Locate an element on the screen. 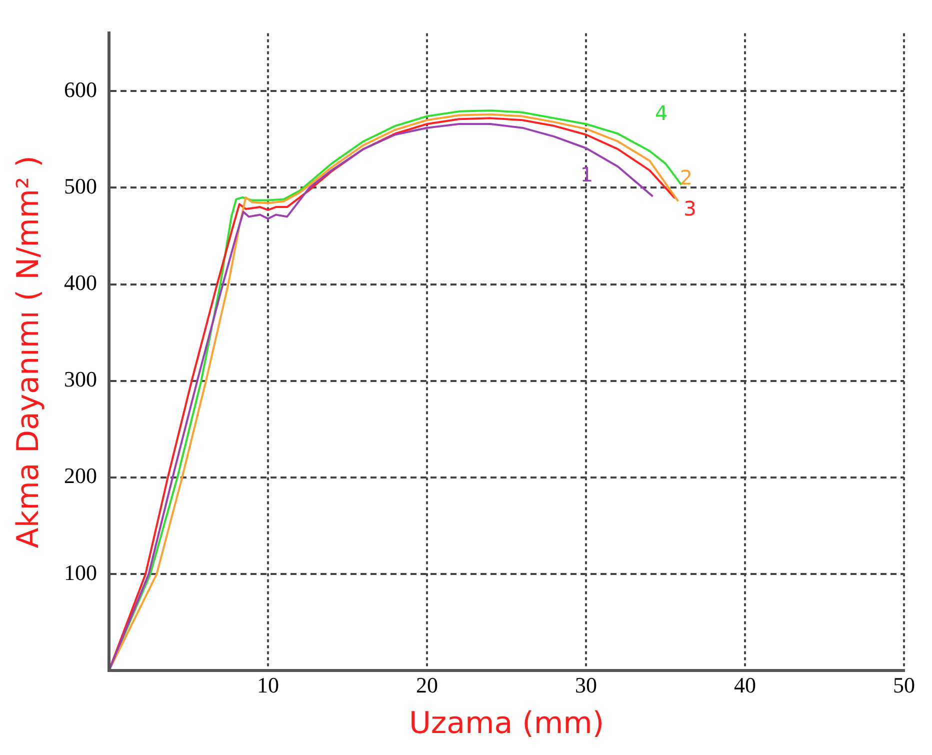 The width and height of the screenshot is (932, 755). x-tick-label: 40 is located at coordinates (745, 685).